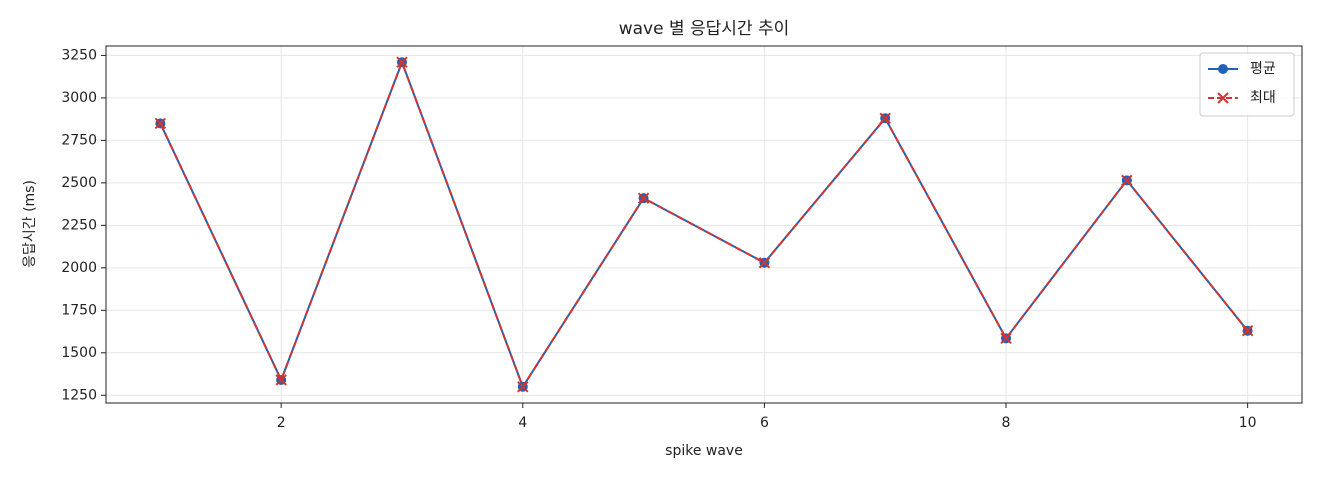  What do you see at coordinates (79, 183) in the screenshot?
I see `y-tick-label: 2500` at bounding box center [79, 183].